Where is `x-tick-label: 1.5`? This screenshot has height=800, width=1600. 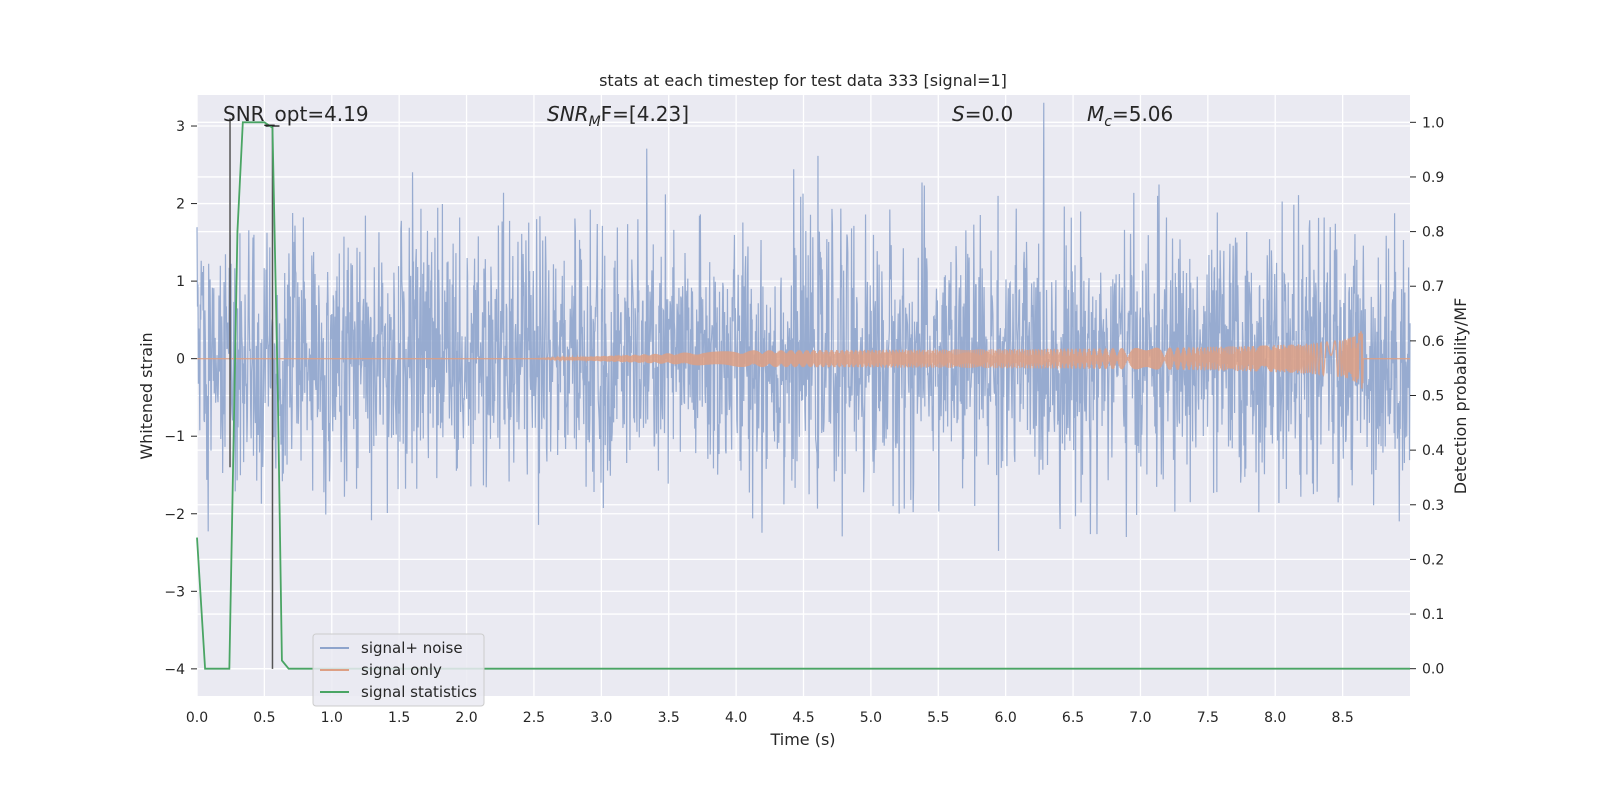
x-tick-label: 1.5 is located at coordinates (399, 718).